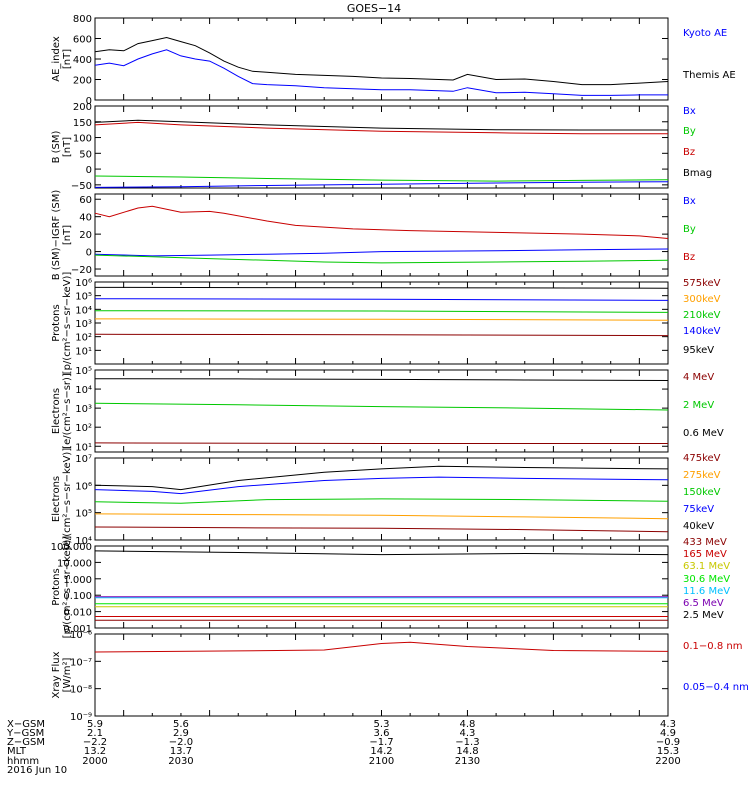 The height and width of the screenshot is (800, 750). I want to click on legend-entry: 165 MeV, so click(705, 554).